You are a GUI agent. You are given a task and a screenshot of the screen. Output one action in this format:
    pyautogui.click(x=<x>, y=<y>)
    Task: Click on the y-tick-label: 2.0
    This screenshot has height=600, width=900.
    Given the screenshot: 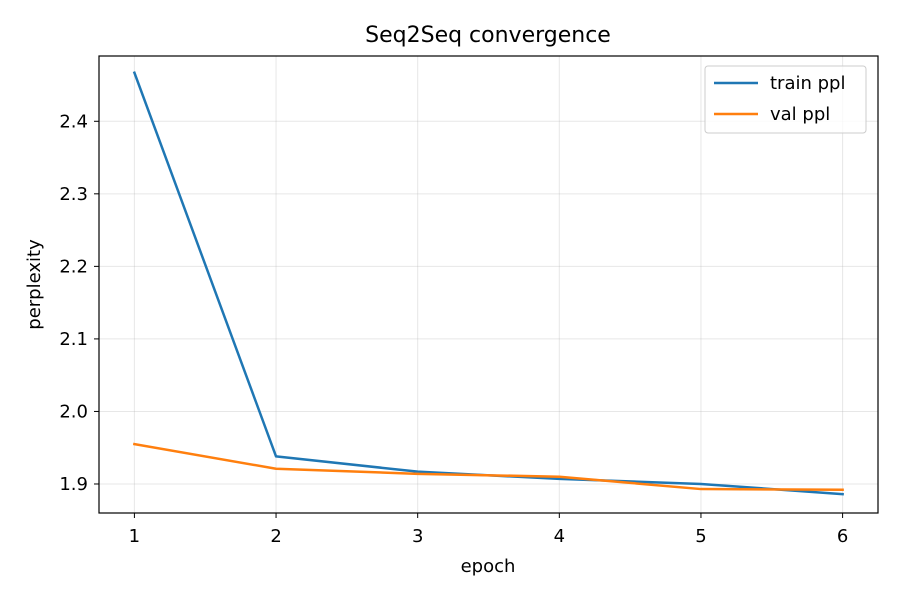 What is the action you would take?
    pyautogui.click(x=73, y=411)
    